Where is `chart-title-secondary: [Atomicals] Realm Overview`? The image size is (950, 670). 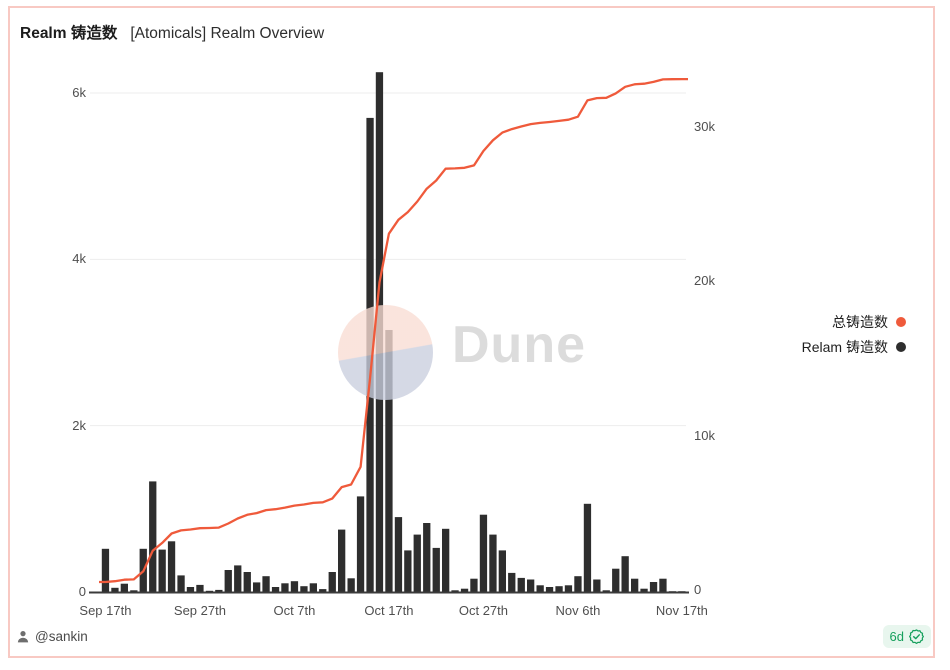 chart-title-secondary: [Atomicals] Realm Overview is located at coordinates (227, 33).